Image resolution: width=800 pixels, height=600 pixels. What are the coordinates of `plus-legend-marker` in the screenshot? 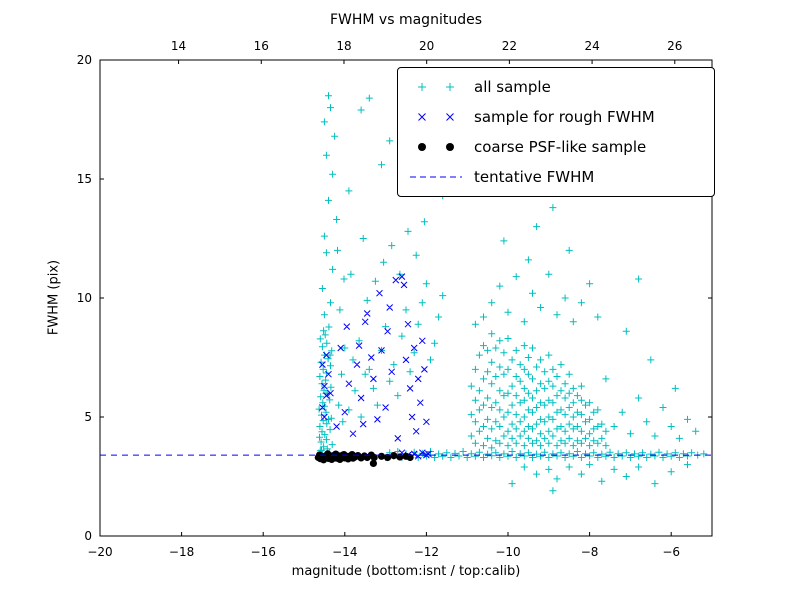 It's located at (436, 87).